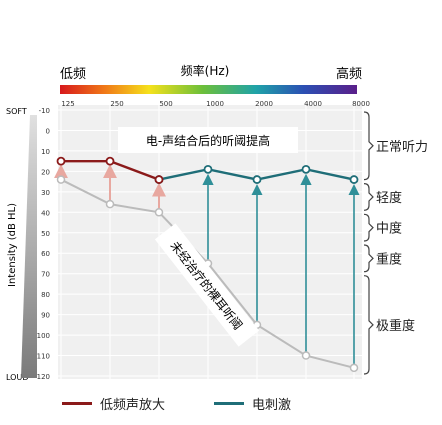 Image resolution: width=442 pixels, height=425 pixels. I want to click on legend-swatch-red, so click(77, 403).